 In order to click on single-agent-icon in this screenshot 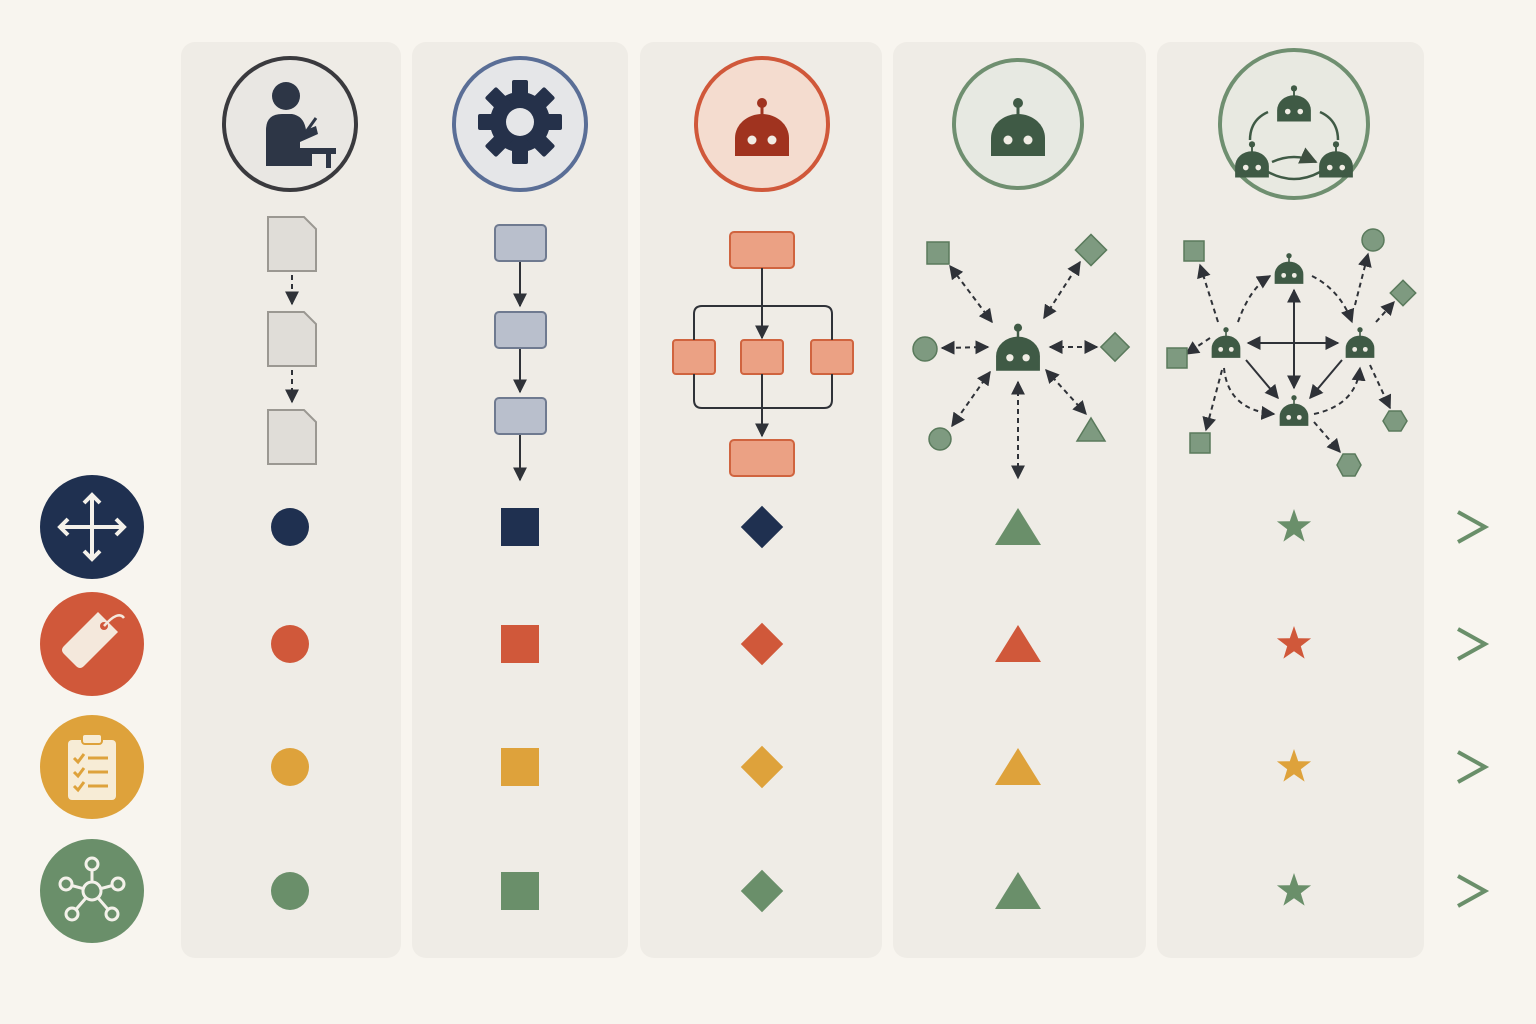, I will do `click(762, 124)`.